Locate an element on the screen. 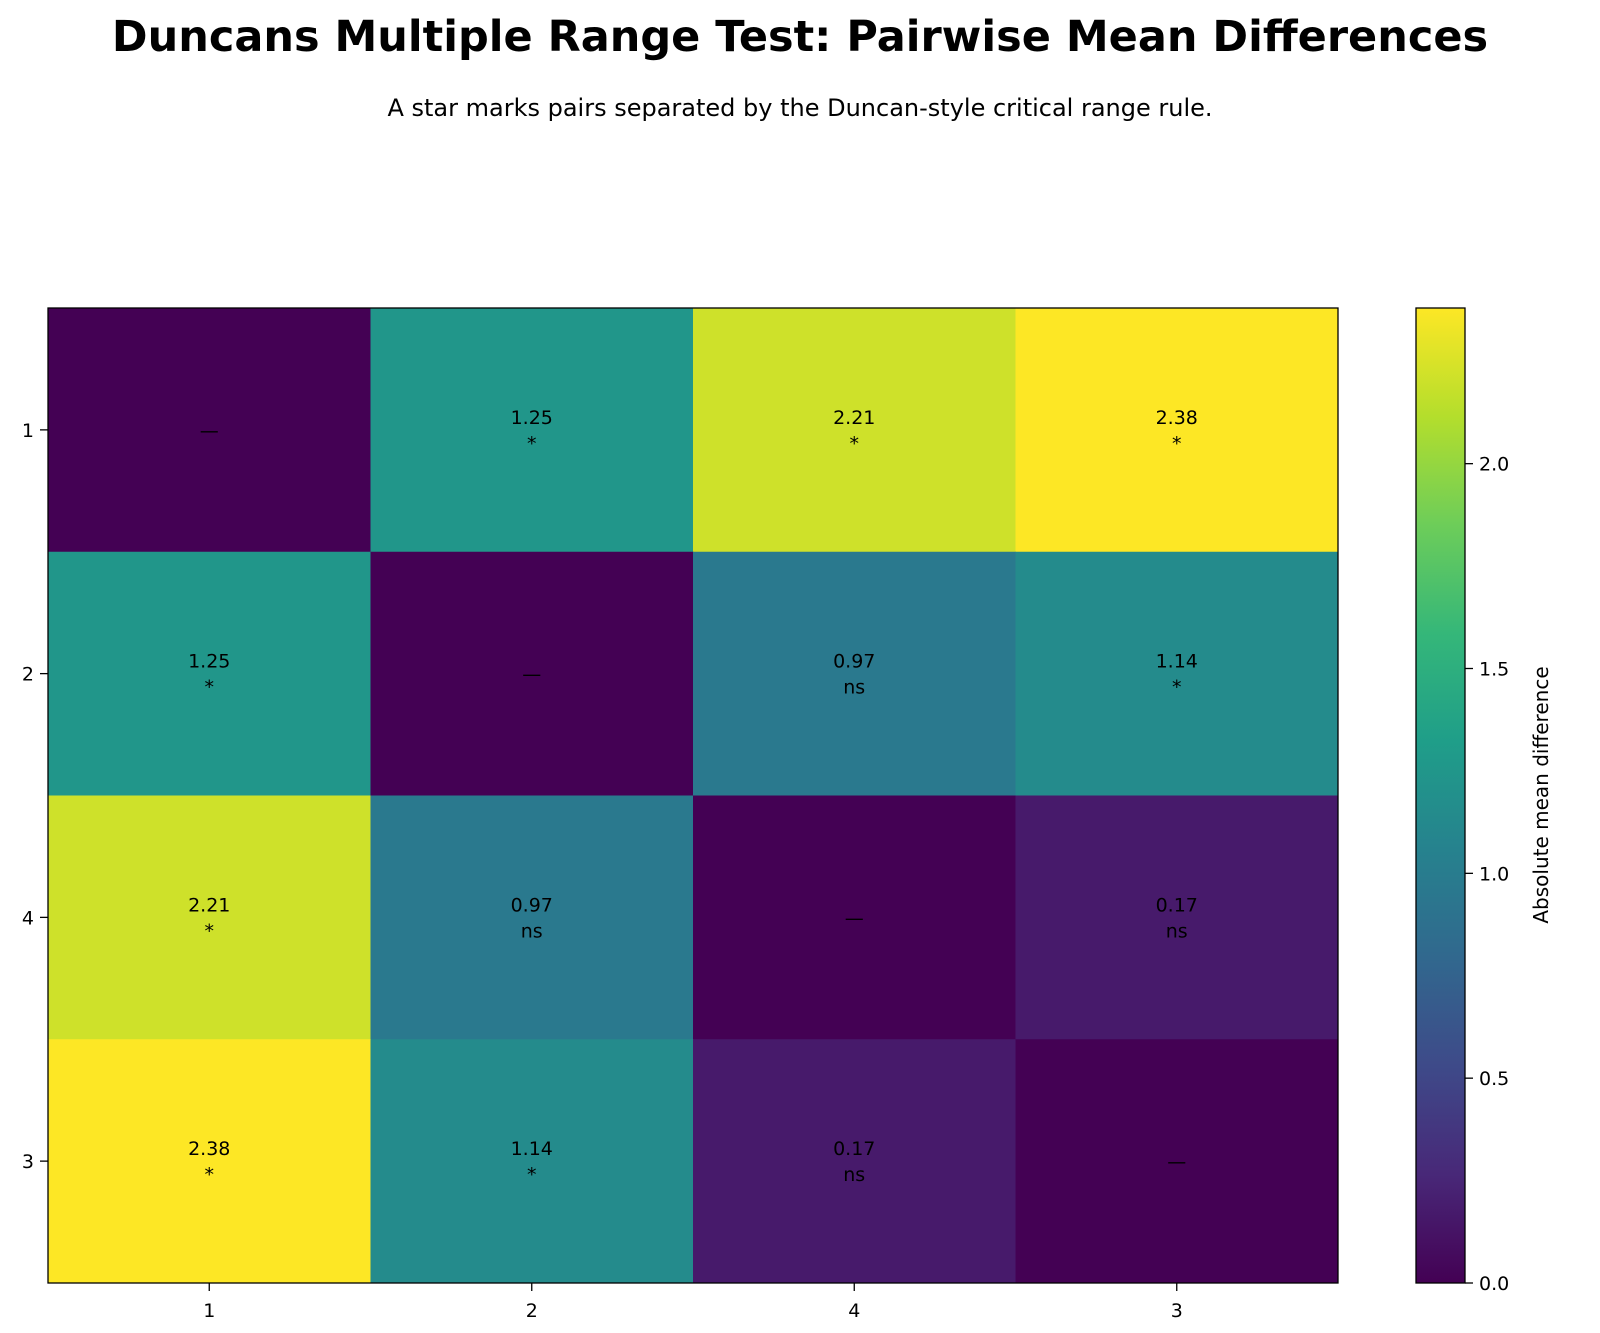  y-axis: 1 2 4 3 is located at coordinates (35, 796).